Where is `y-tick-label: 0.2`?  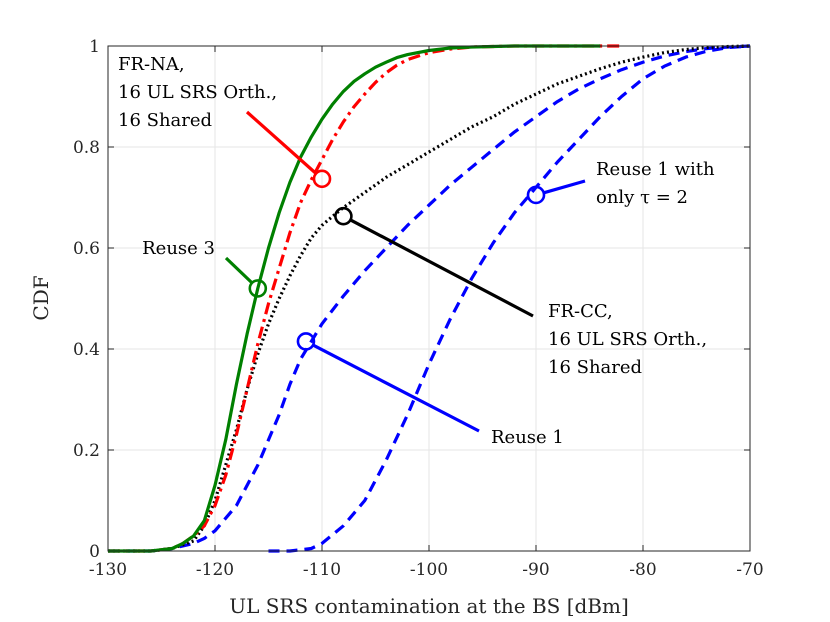 y-tick-label: 0.2 is located at coordinates (86, 451).